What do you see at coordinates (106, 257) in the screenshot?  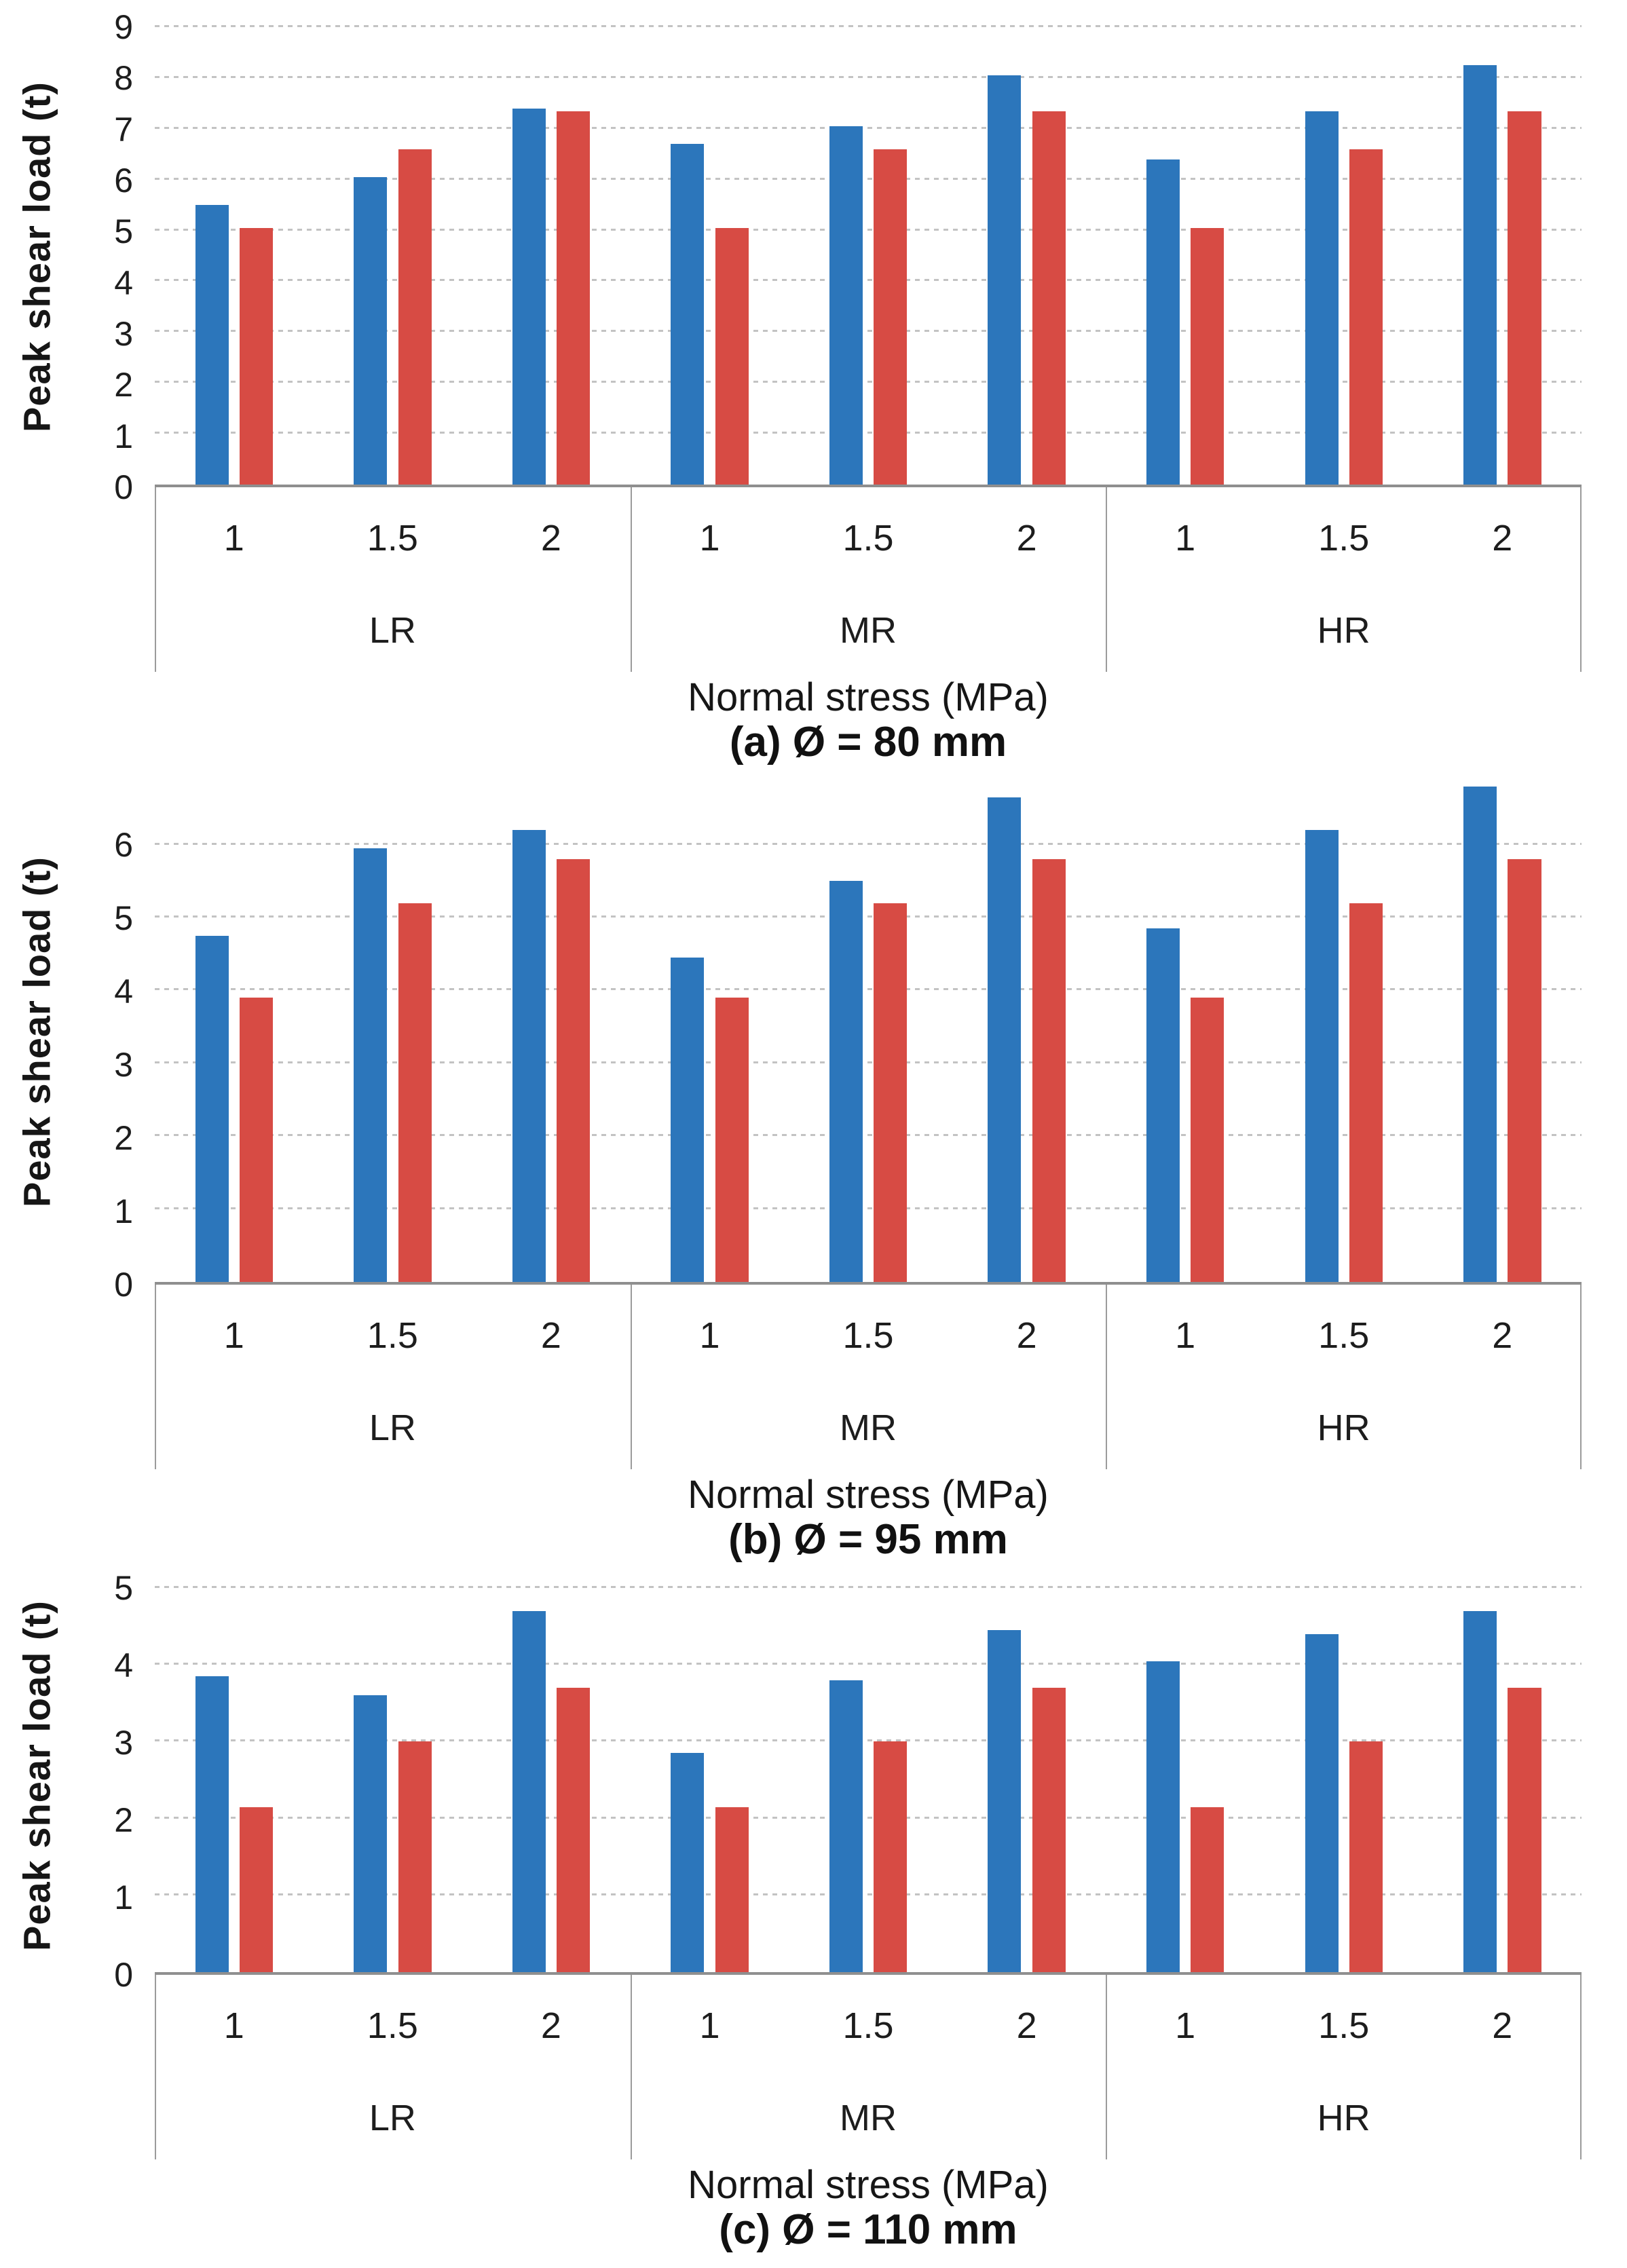 I see `y-axis-tick-labels: 0 1 2 3 4 5 6 7 8 9` at bounding box center [106, 257].